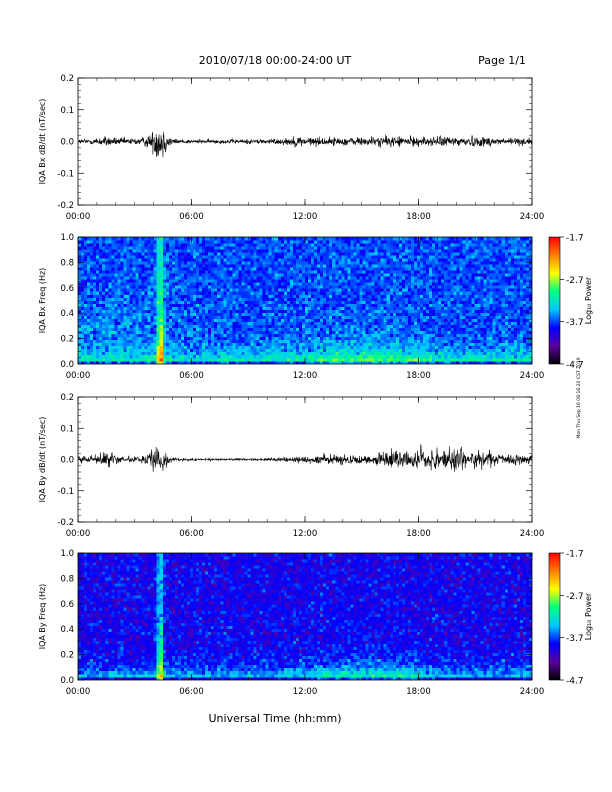 Image resolution: width=612 pixels, height=792 pixels. I want to click on side-timestamp: Mon Thu Sep 16 08:16:20 CST 2019, so click(579, 397).